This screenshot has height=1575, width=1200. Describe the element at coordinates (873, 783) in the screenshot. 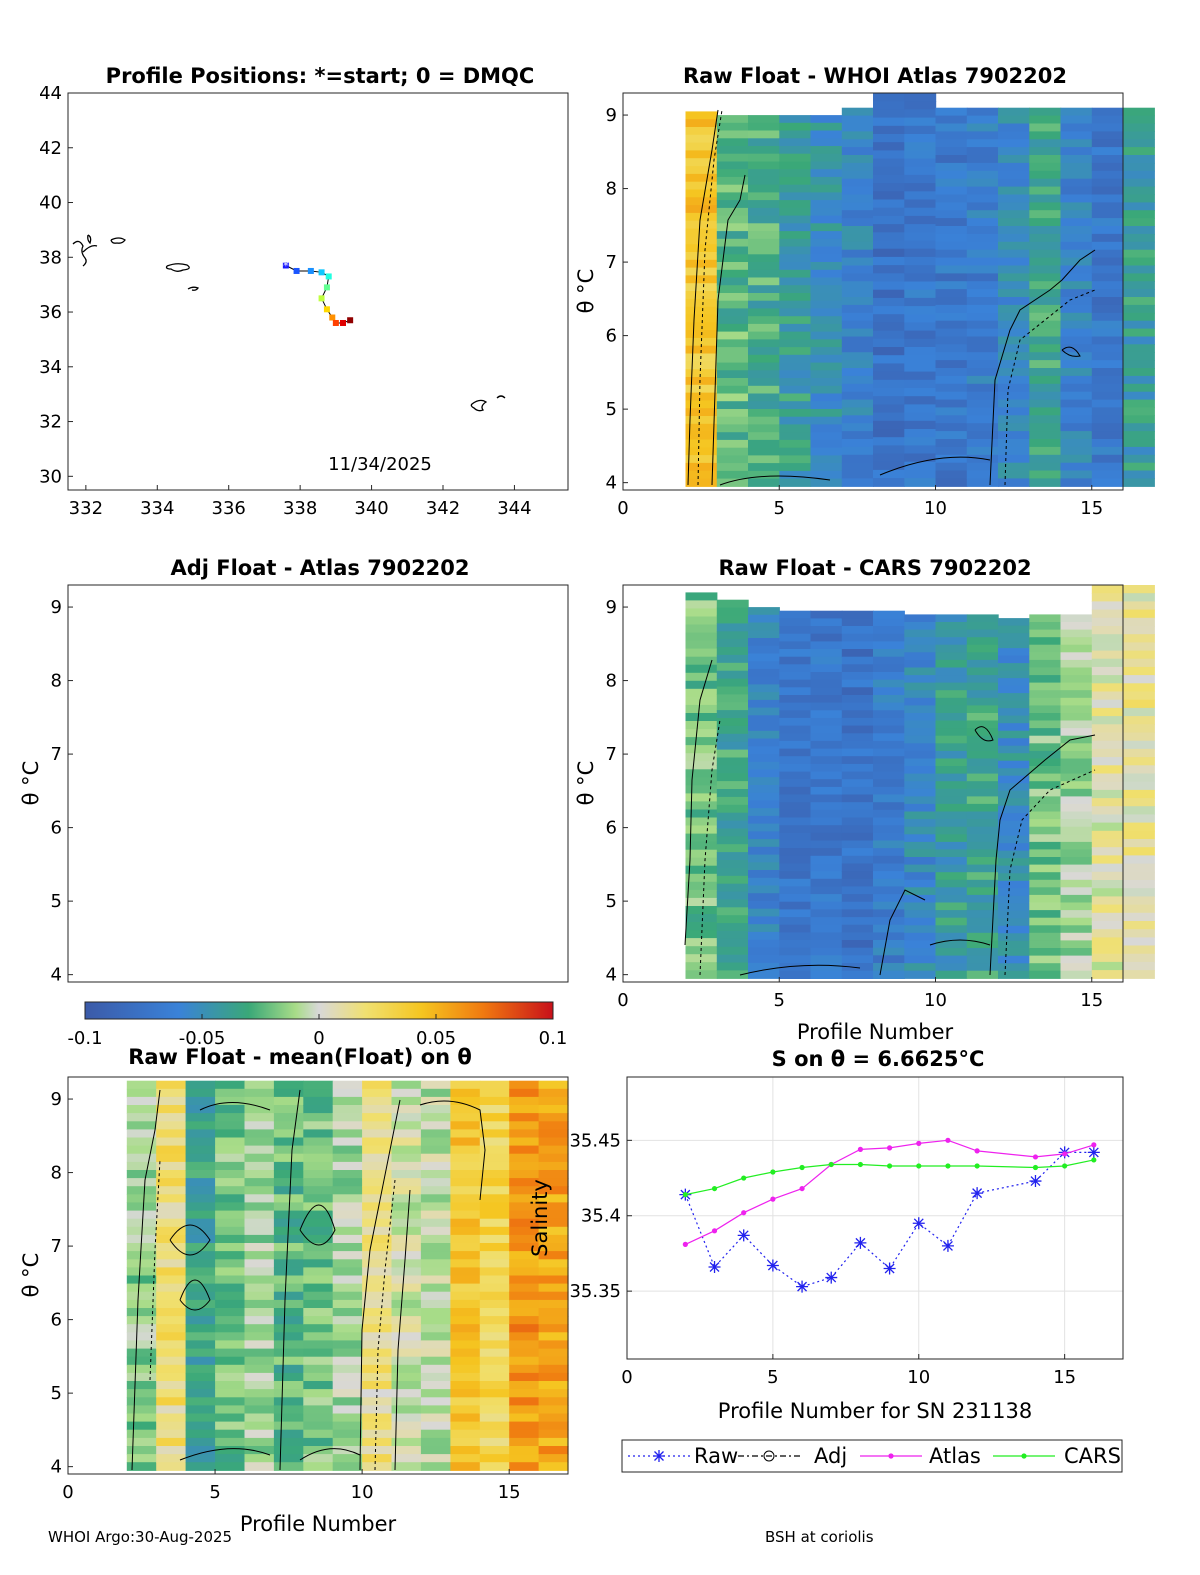

I see `cars-axes-box` at that location.